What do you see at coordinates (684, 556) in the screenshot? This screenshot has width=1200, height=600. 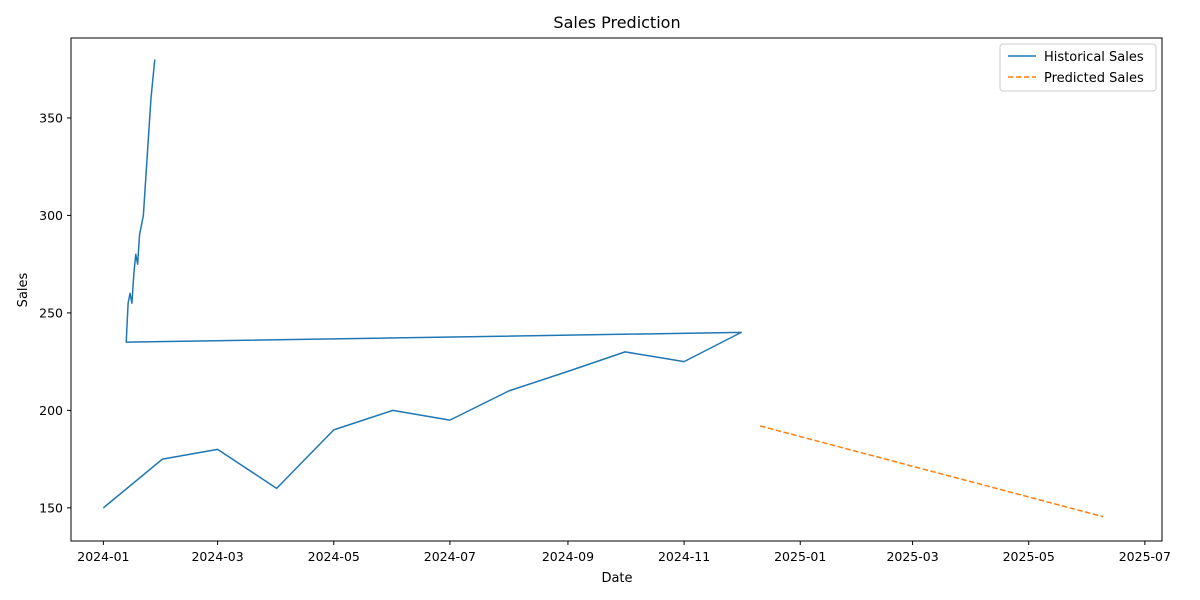 I see `x-tick-label: 2024-11` at bounding box center [684, 556].